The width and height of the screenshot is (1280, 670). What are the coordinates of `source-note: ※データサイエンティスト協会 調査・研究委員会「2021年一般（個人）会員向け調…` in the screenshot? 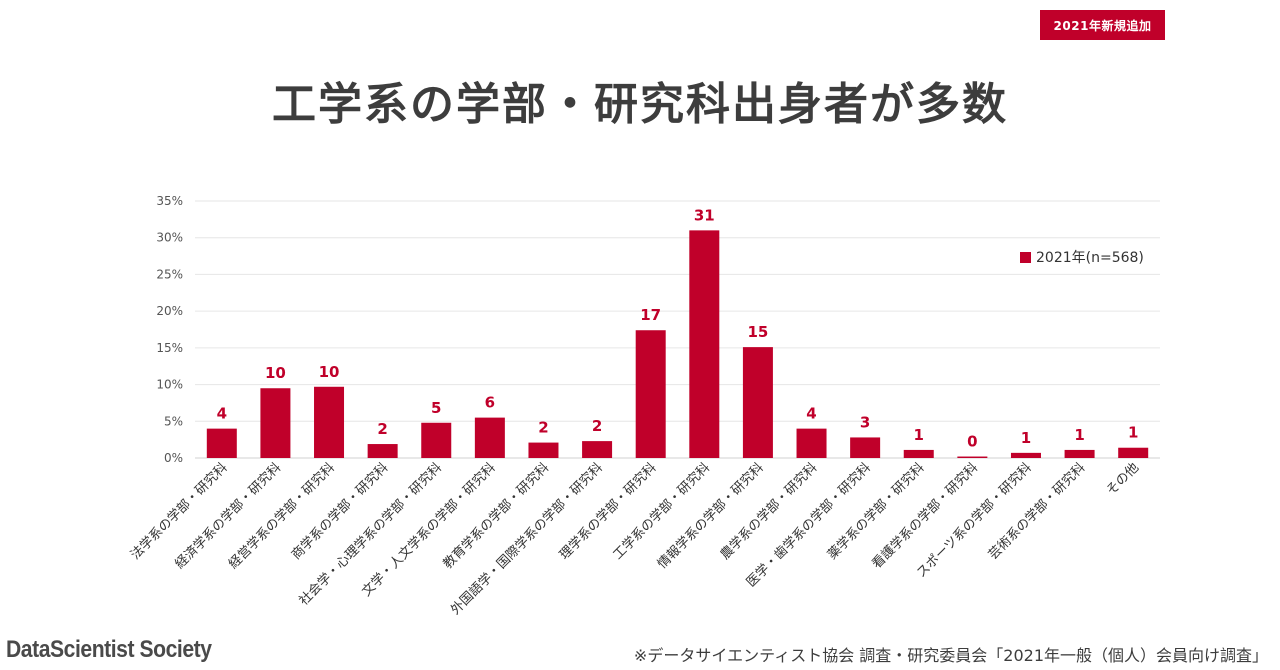 It's located at (950, 655).